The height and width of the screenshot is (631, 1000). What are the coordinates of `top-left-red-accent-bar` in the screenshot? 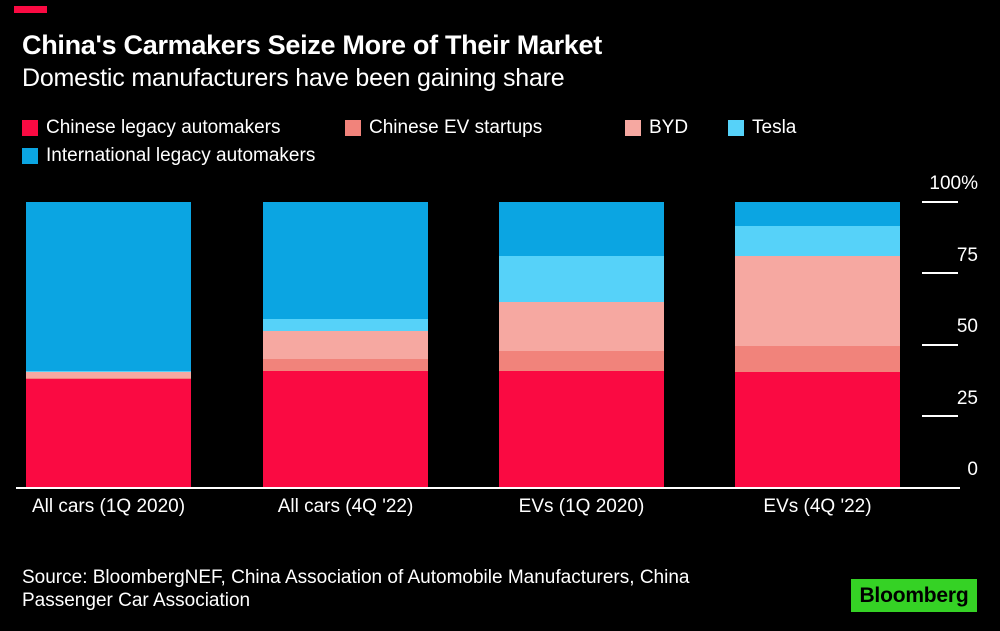 It's located at (30, 9).